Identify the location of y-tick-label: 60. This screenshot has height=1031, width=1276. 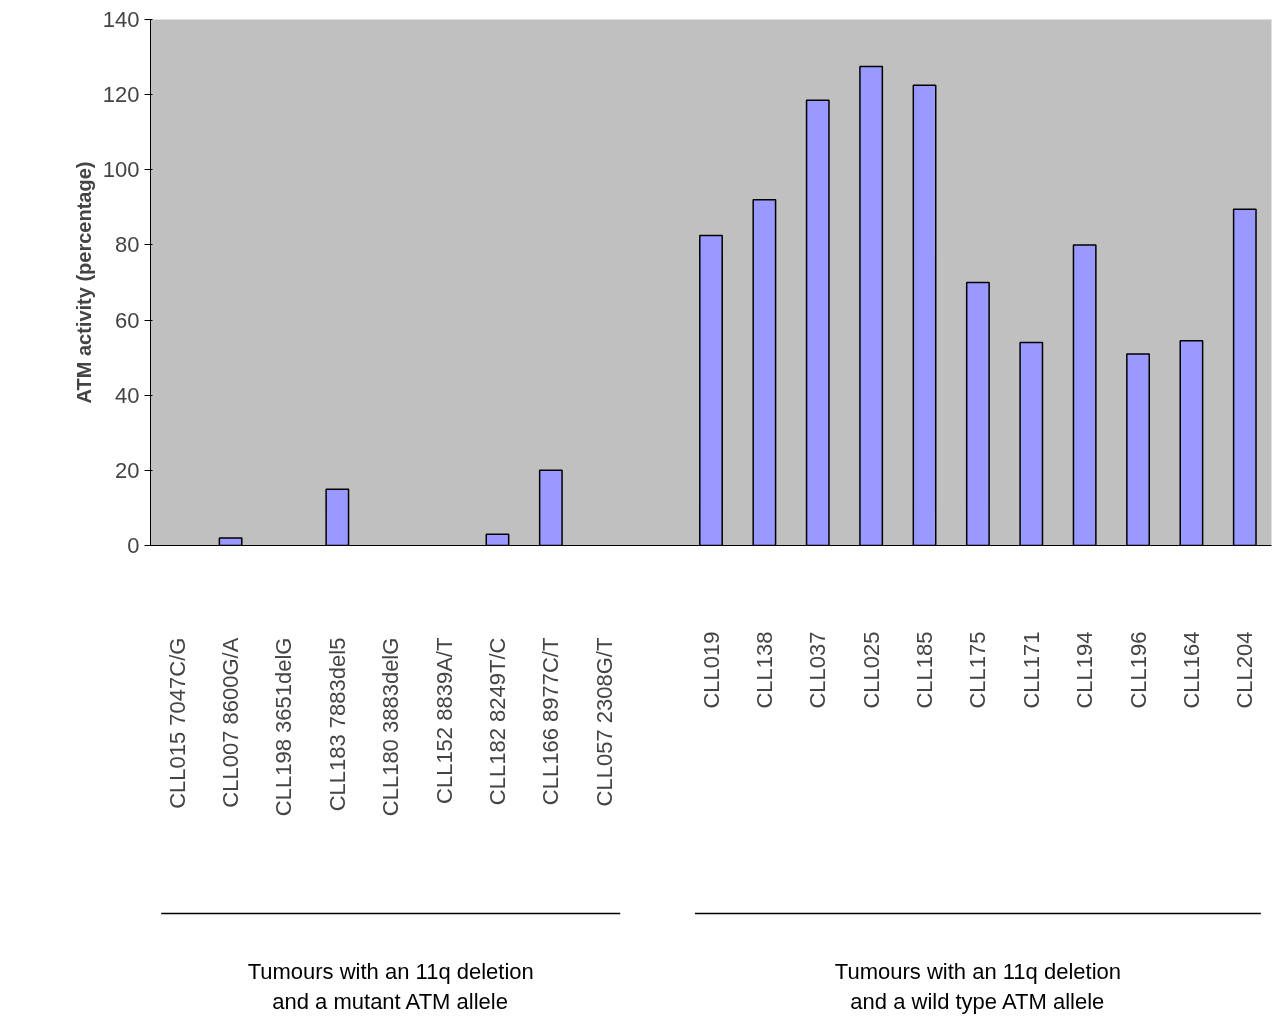
(127, 320).